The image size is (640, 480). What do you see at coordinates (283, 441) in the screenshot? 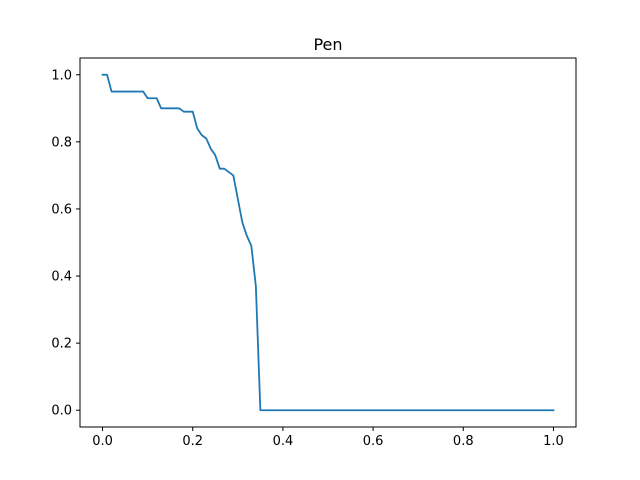
I see `x-tick-label: 0.4` at bounding box center [283, 441].